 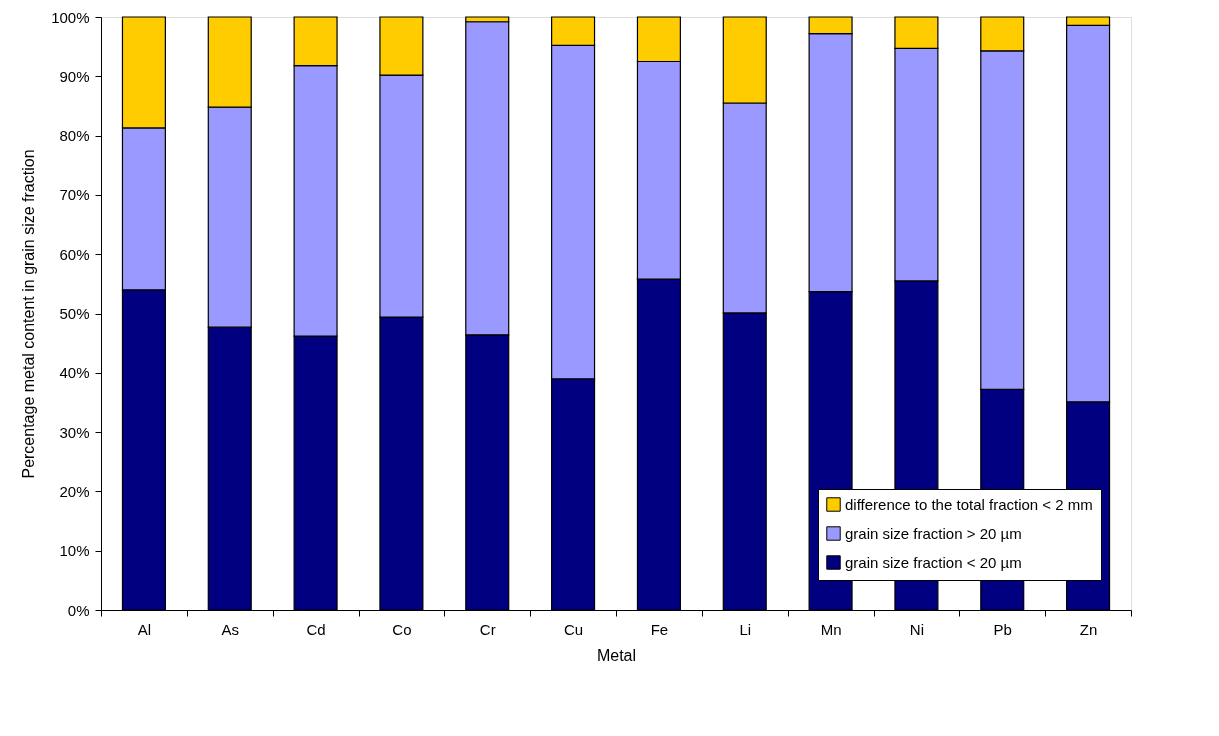 What do you see at coordinates (573, 629) in the screenshot?
I see `x-tick-label: Cu` at bounding box center [573, 629].